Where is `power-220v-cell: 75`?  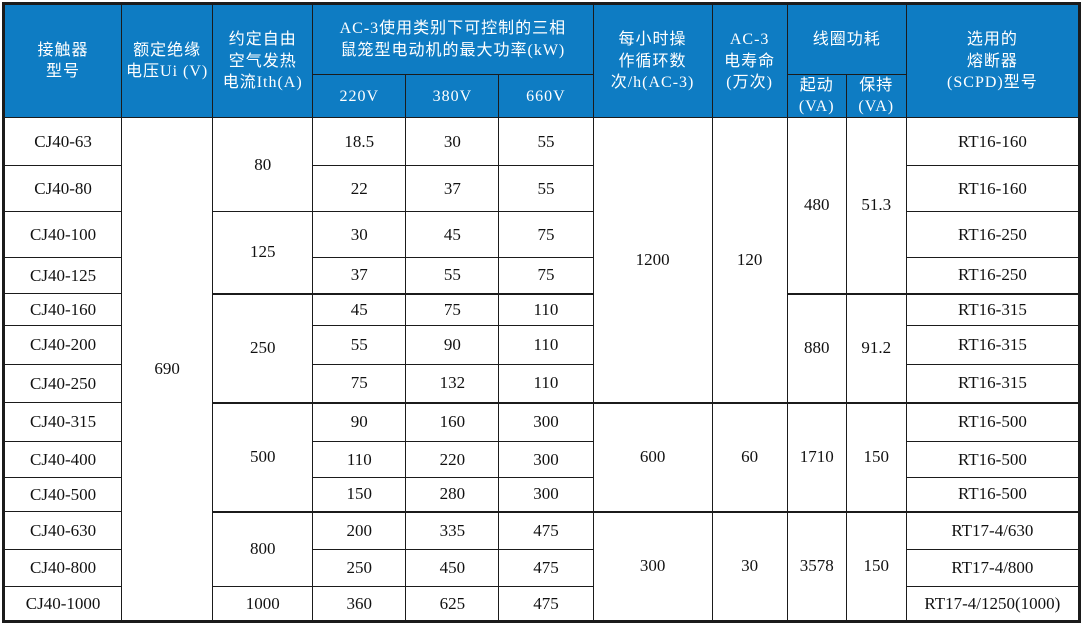 power-220v-cell: 75 is located at coordinates (359, 384).